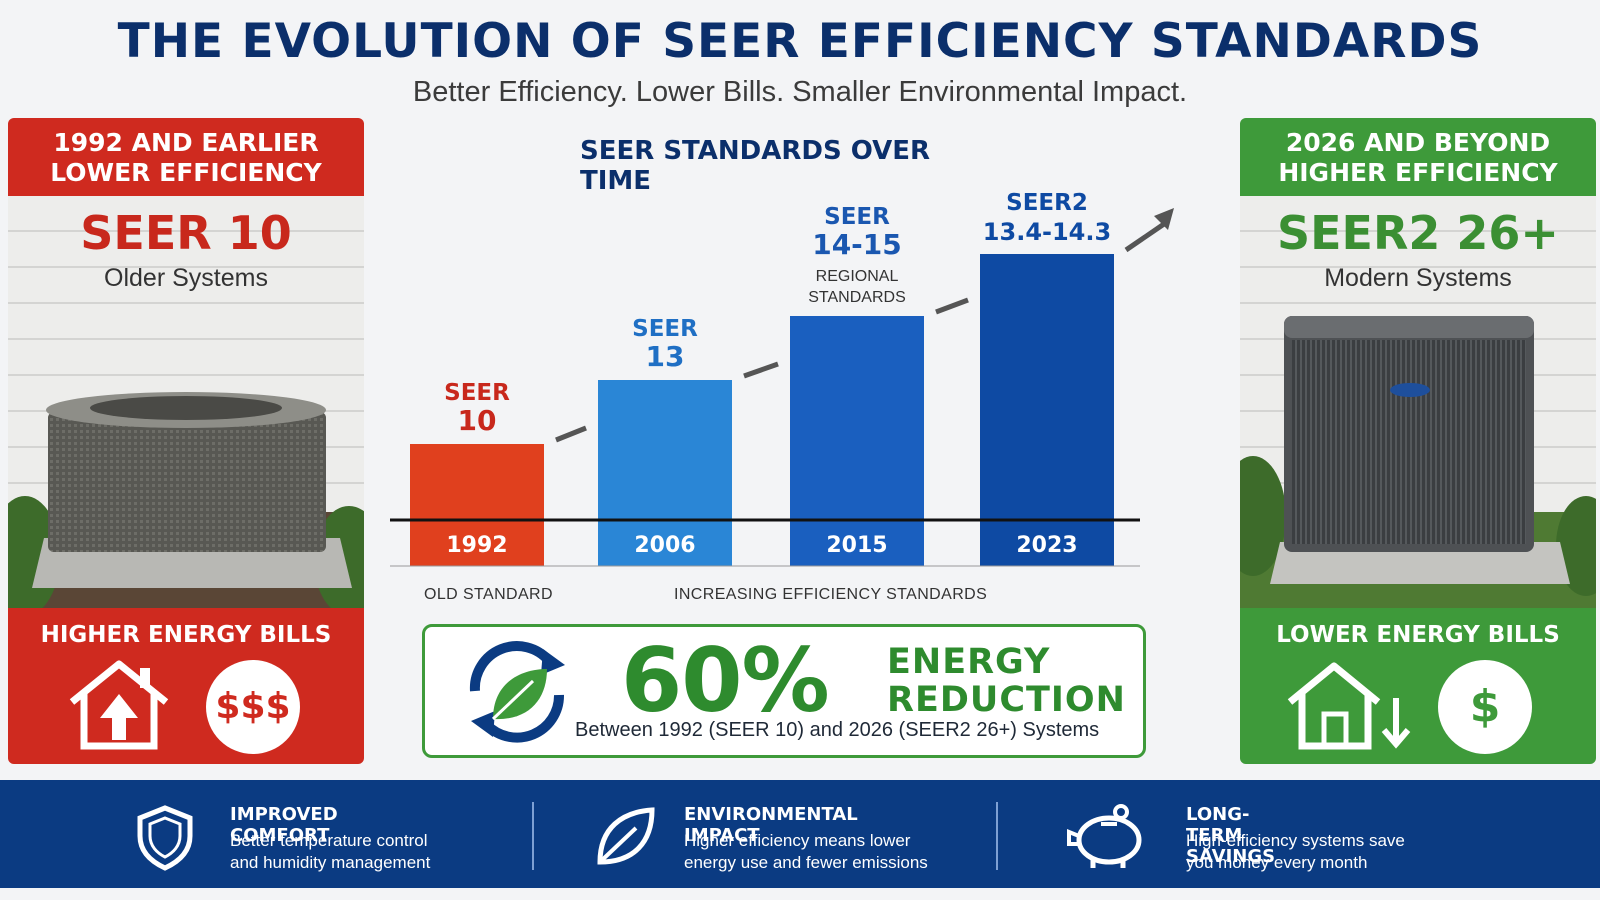 This screenshot has height=900, width=1600. I want to click on old-bills-title: HIGHER ENERGY BILLS, so click(186, 635).